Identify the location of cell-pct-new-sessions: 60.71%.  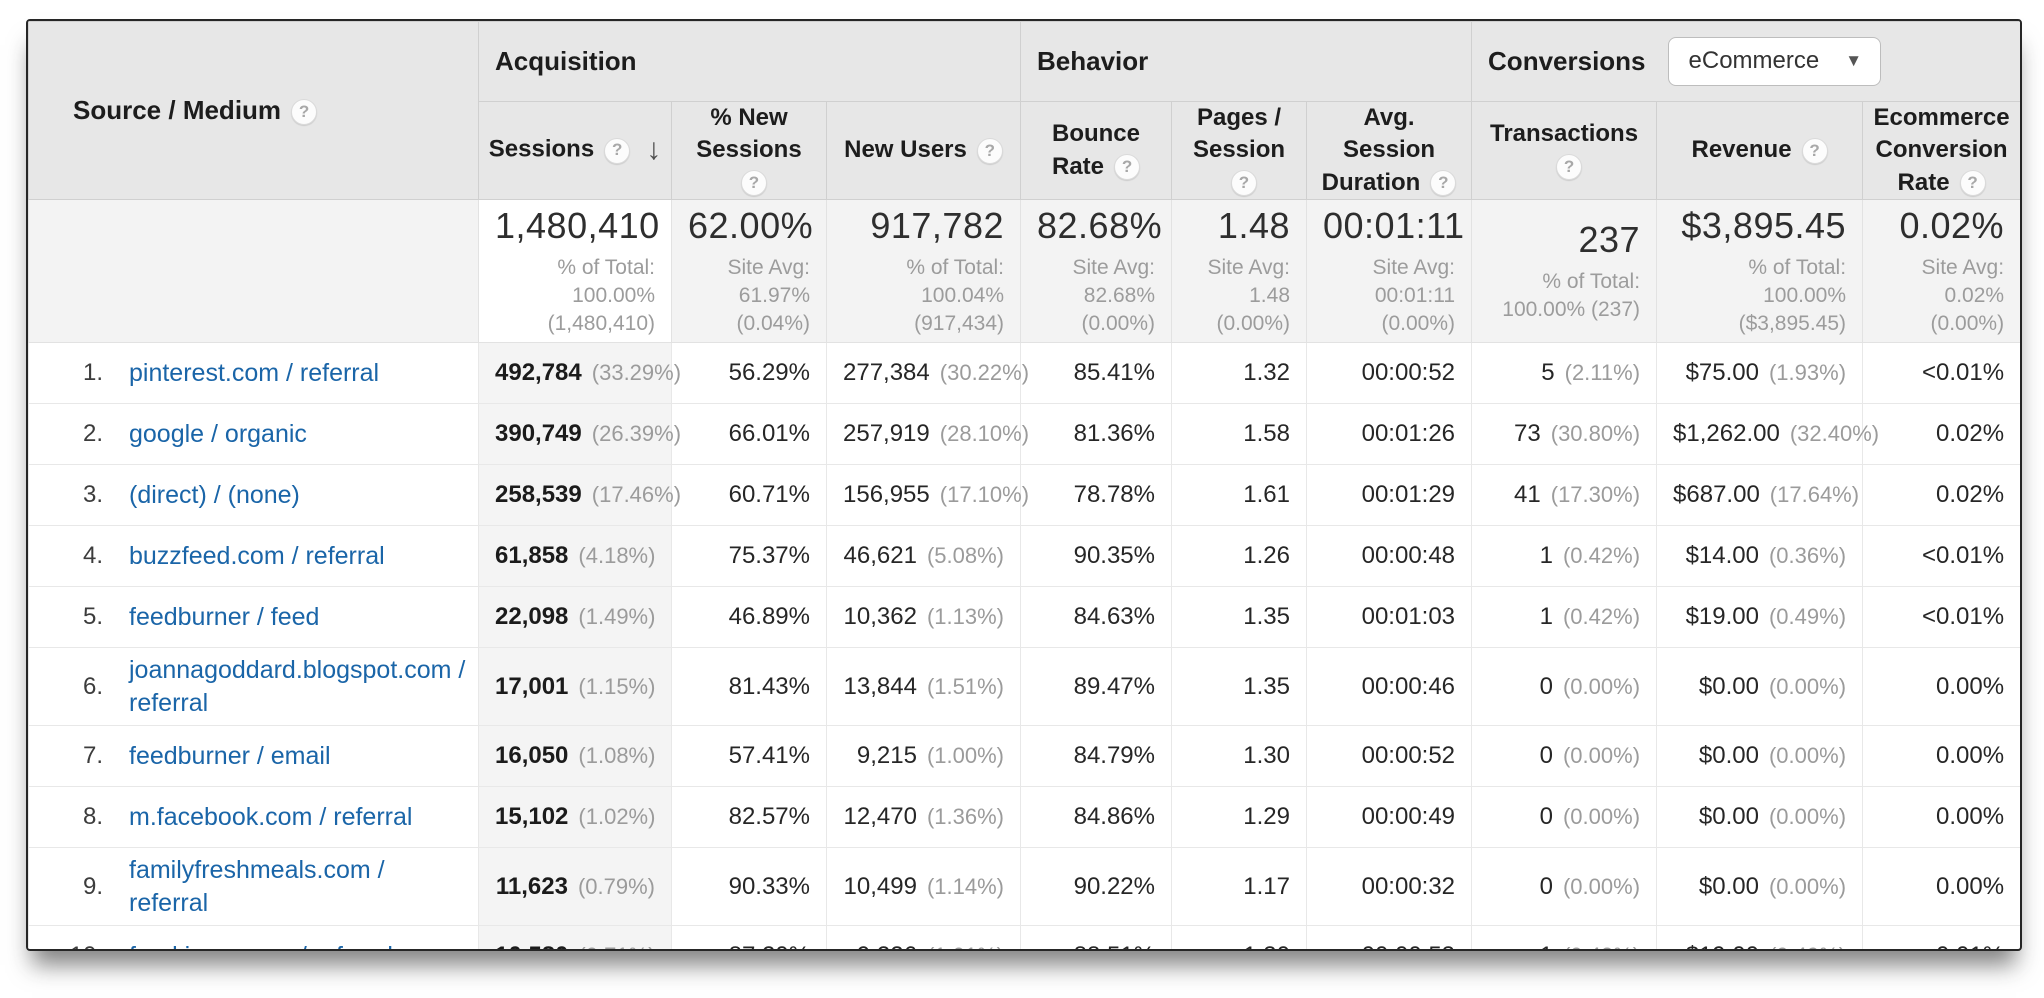
(749, 495).